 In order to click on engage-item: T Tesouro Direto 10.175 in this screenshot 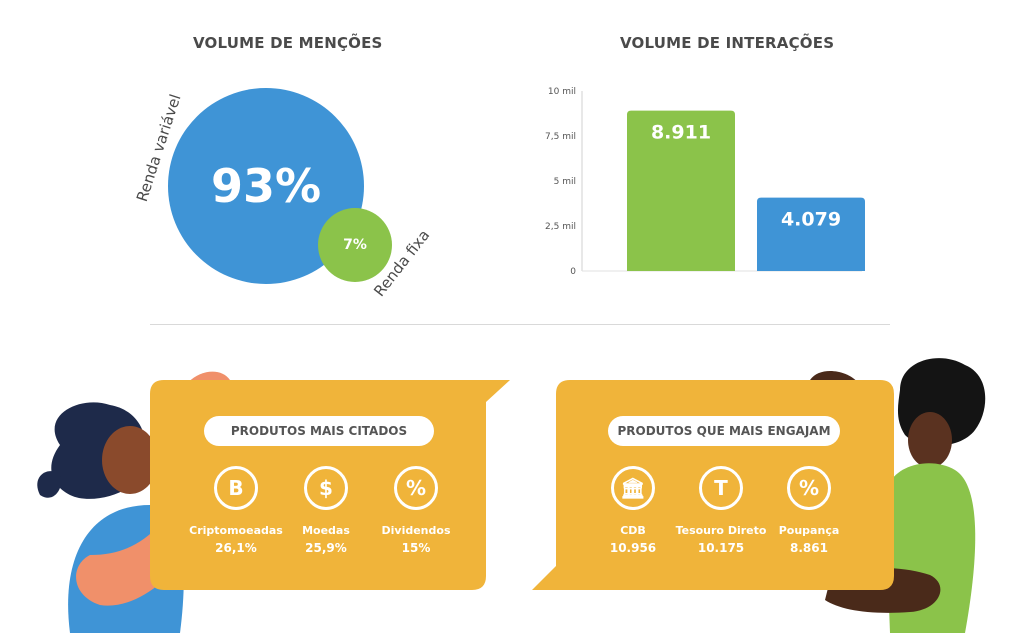, I will do `click(721, 510)`.